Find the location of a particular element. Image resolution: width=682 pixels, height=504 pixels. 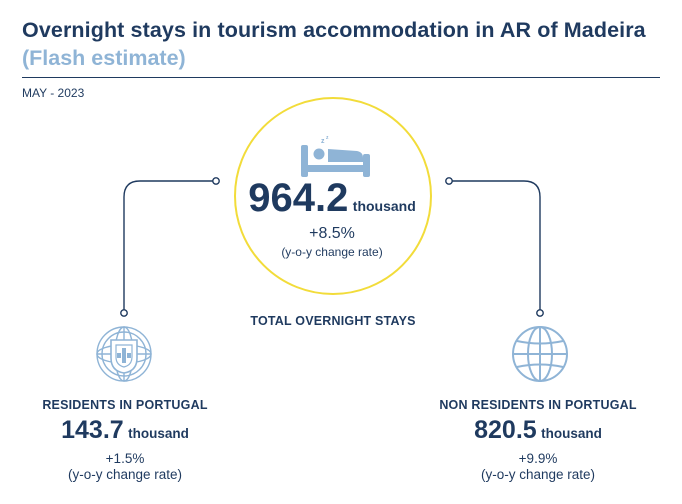

right-connector-dot-top is located at coordinates (449, 181).